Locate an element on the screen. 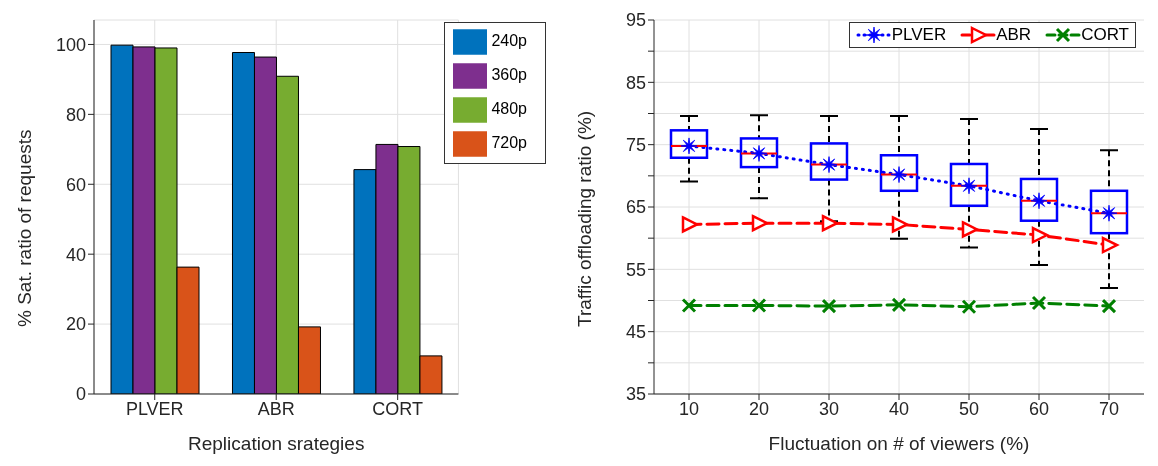  y-axis-title: Traffic offloading ratio (%) is located at coordinates (584, 218).